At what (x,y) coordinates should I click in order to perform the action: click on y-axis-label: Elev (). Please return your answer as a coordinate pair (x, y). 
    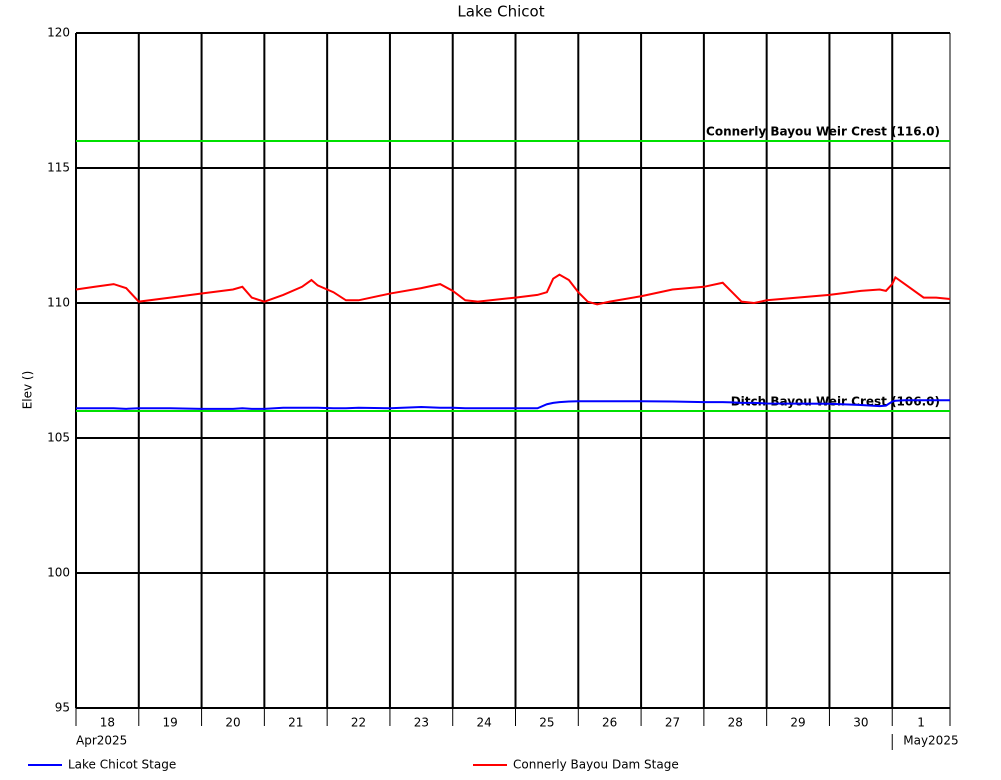
    Looking at the image, I should click on (28, 390).